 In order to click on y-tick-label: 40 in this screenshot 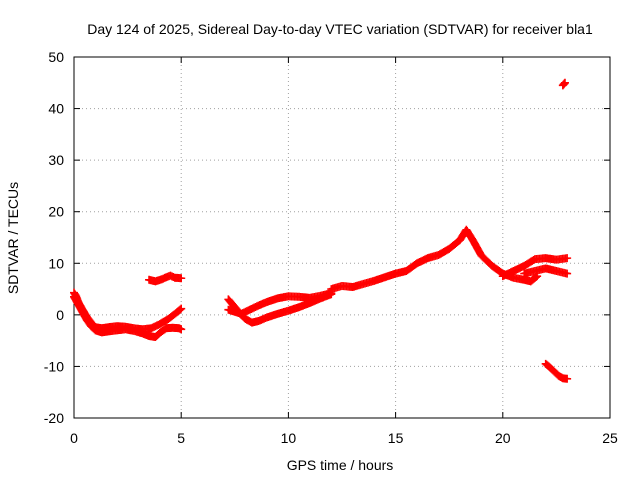, I will do `click(56, 109)`.